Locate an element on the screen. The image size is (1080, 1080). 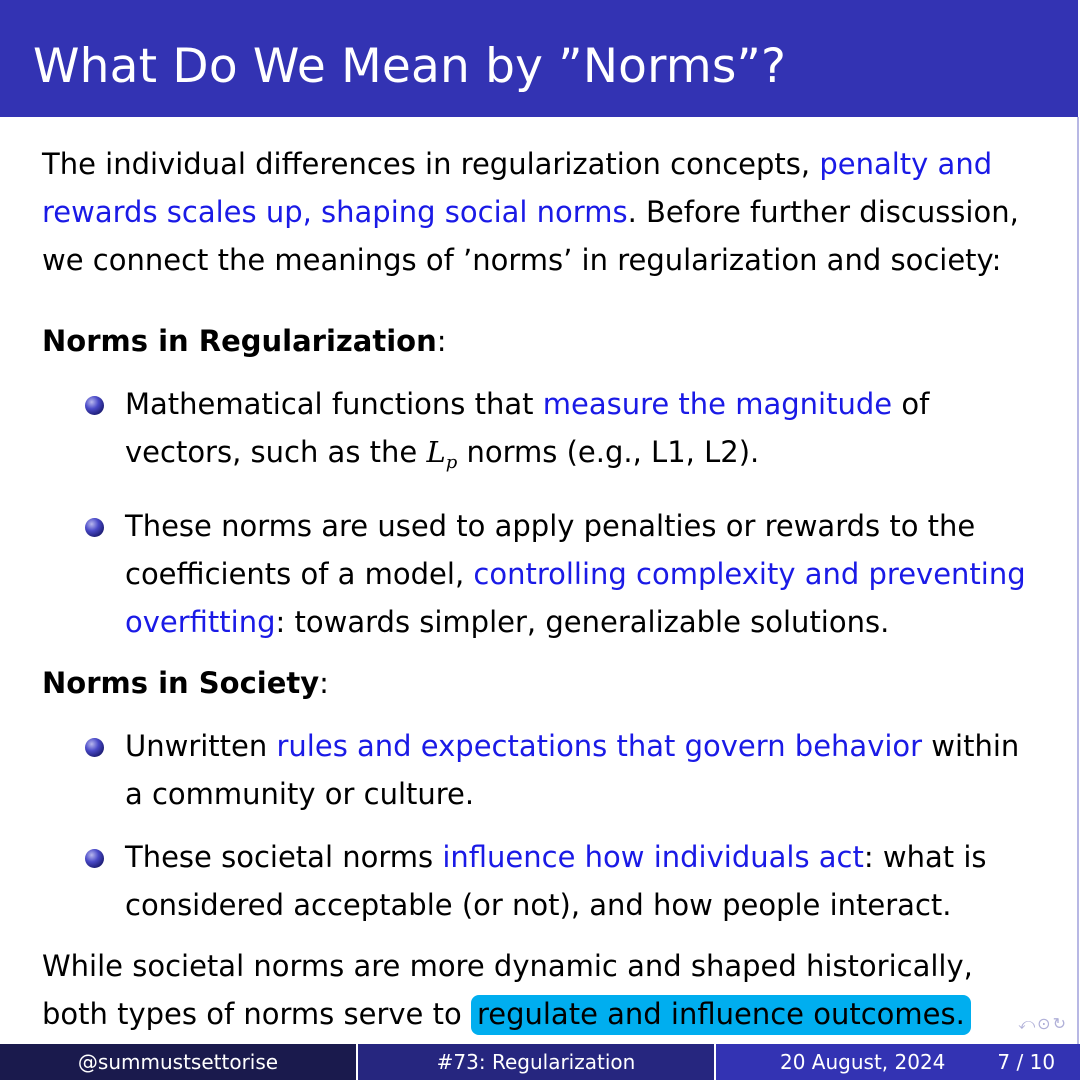
item-highlight: measure the magnitude is located at coordinates (717, 404).